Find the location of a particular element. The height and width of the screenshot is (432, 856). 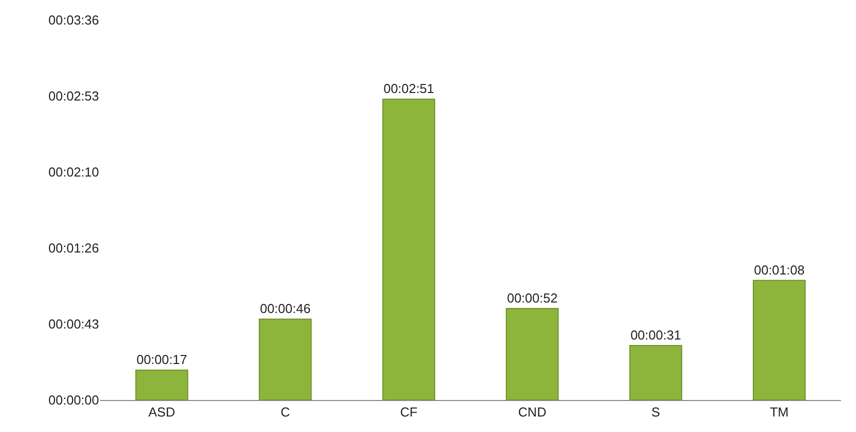

y-tick-label: 00:02:53 is located at coordinates (73, 96).